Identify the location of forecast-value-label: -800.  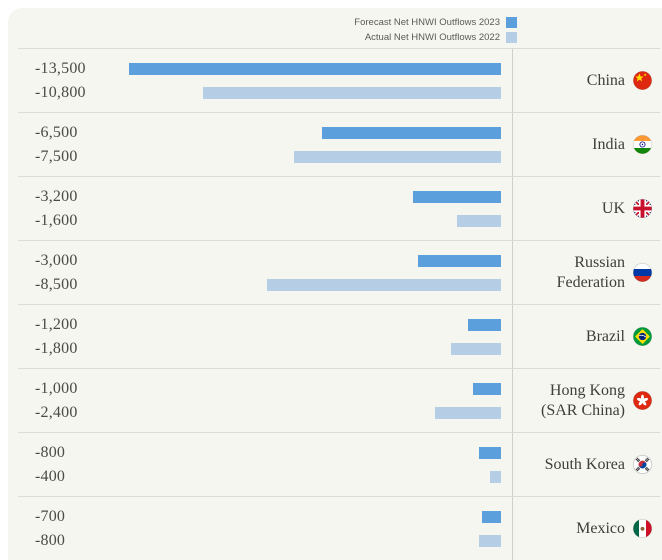
(50, 452).